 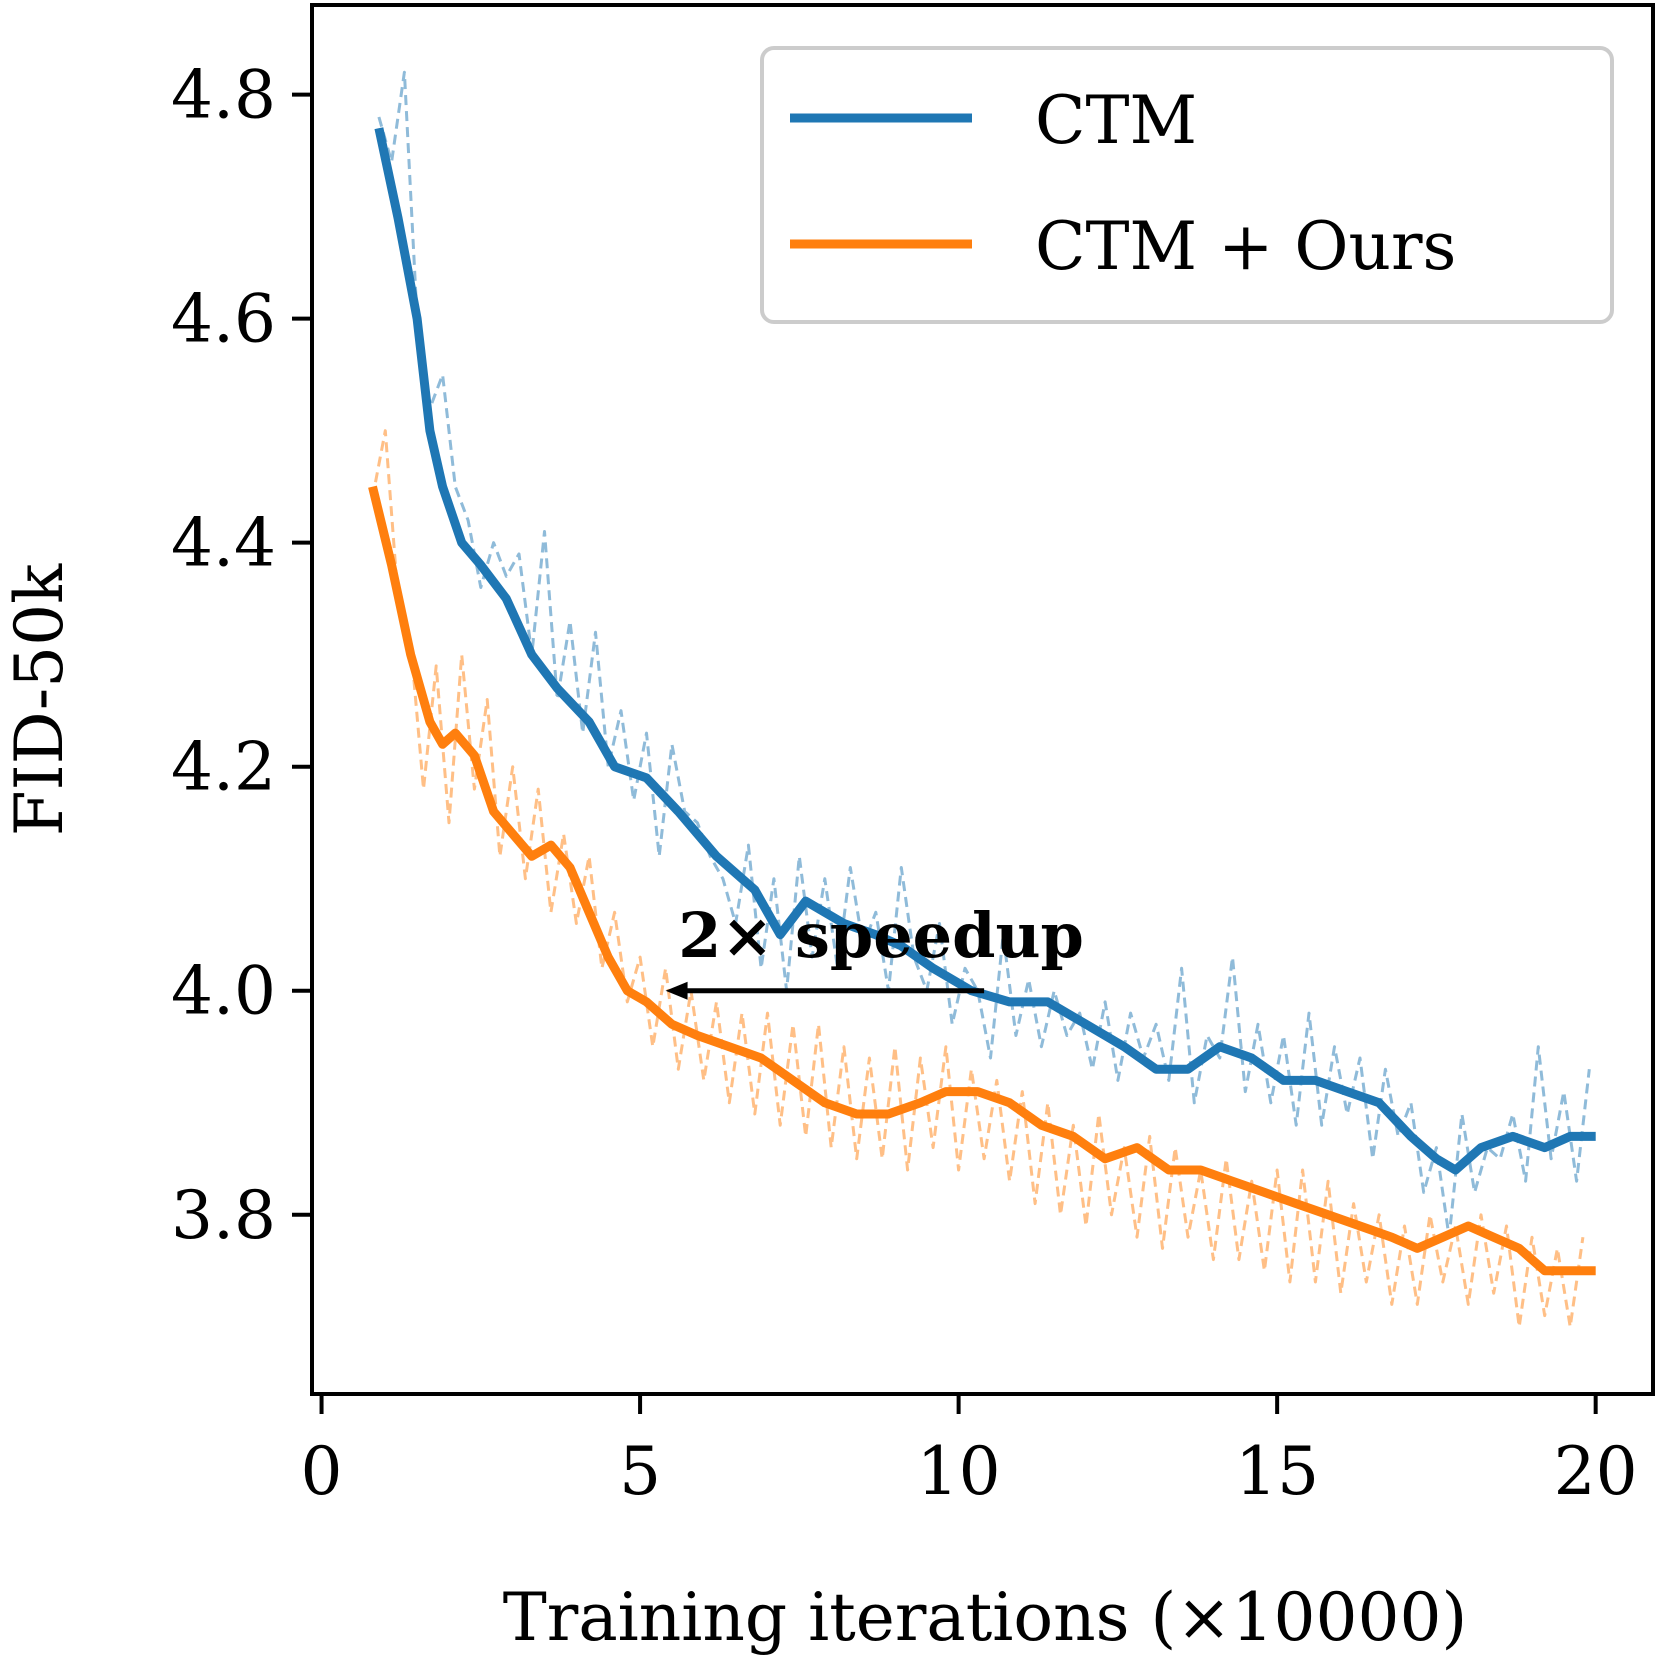 I want to click on y-tick-label: 4.2, so click(x=223, y=767).